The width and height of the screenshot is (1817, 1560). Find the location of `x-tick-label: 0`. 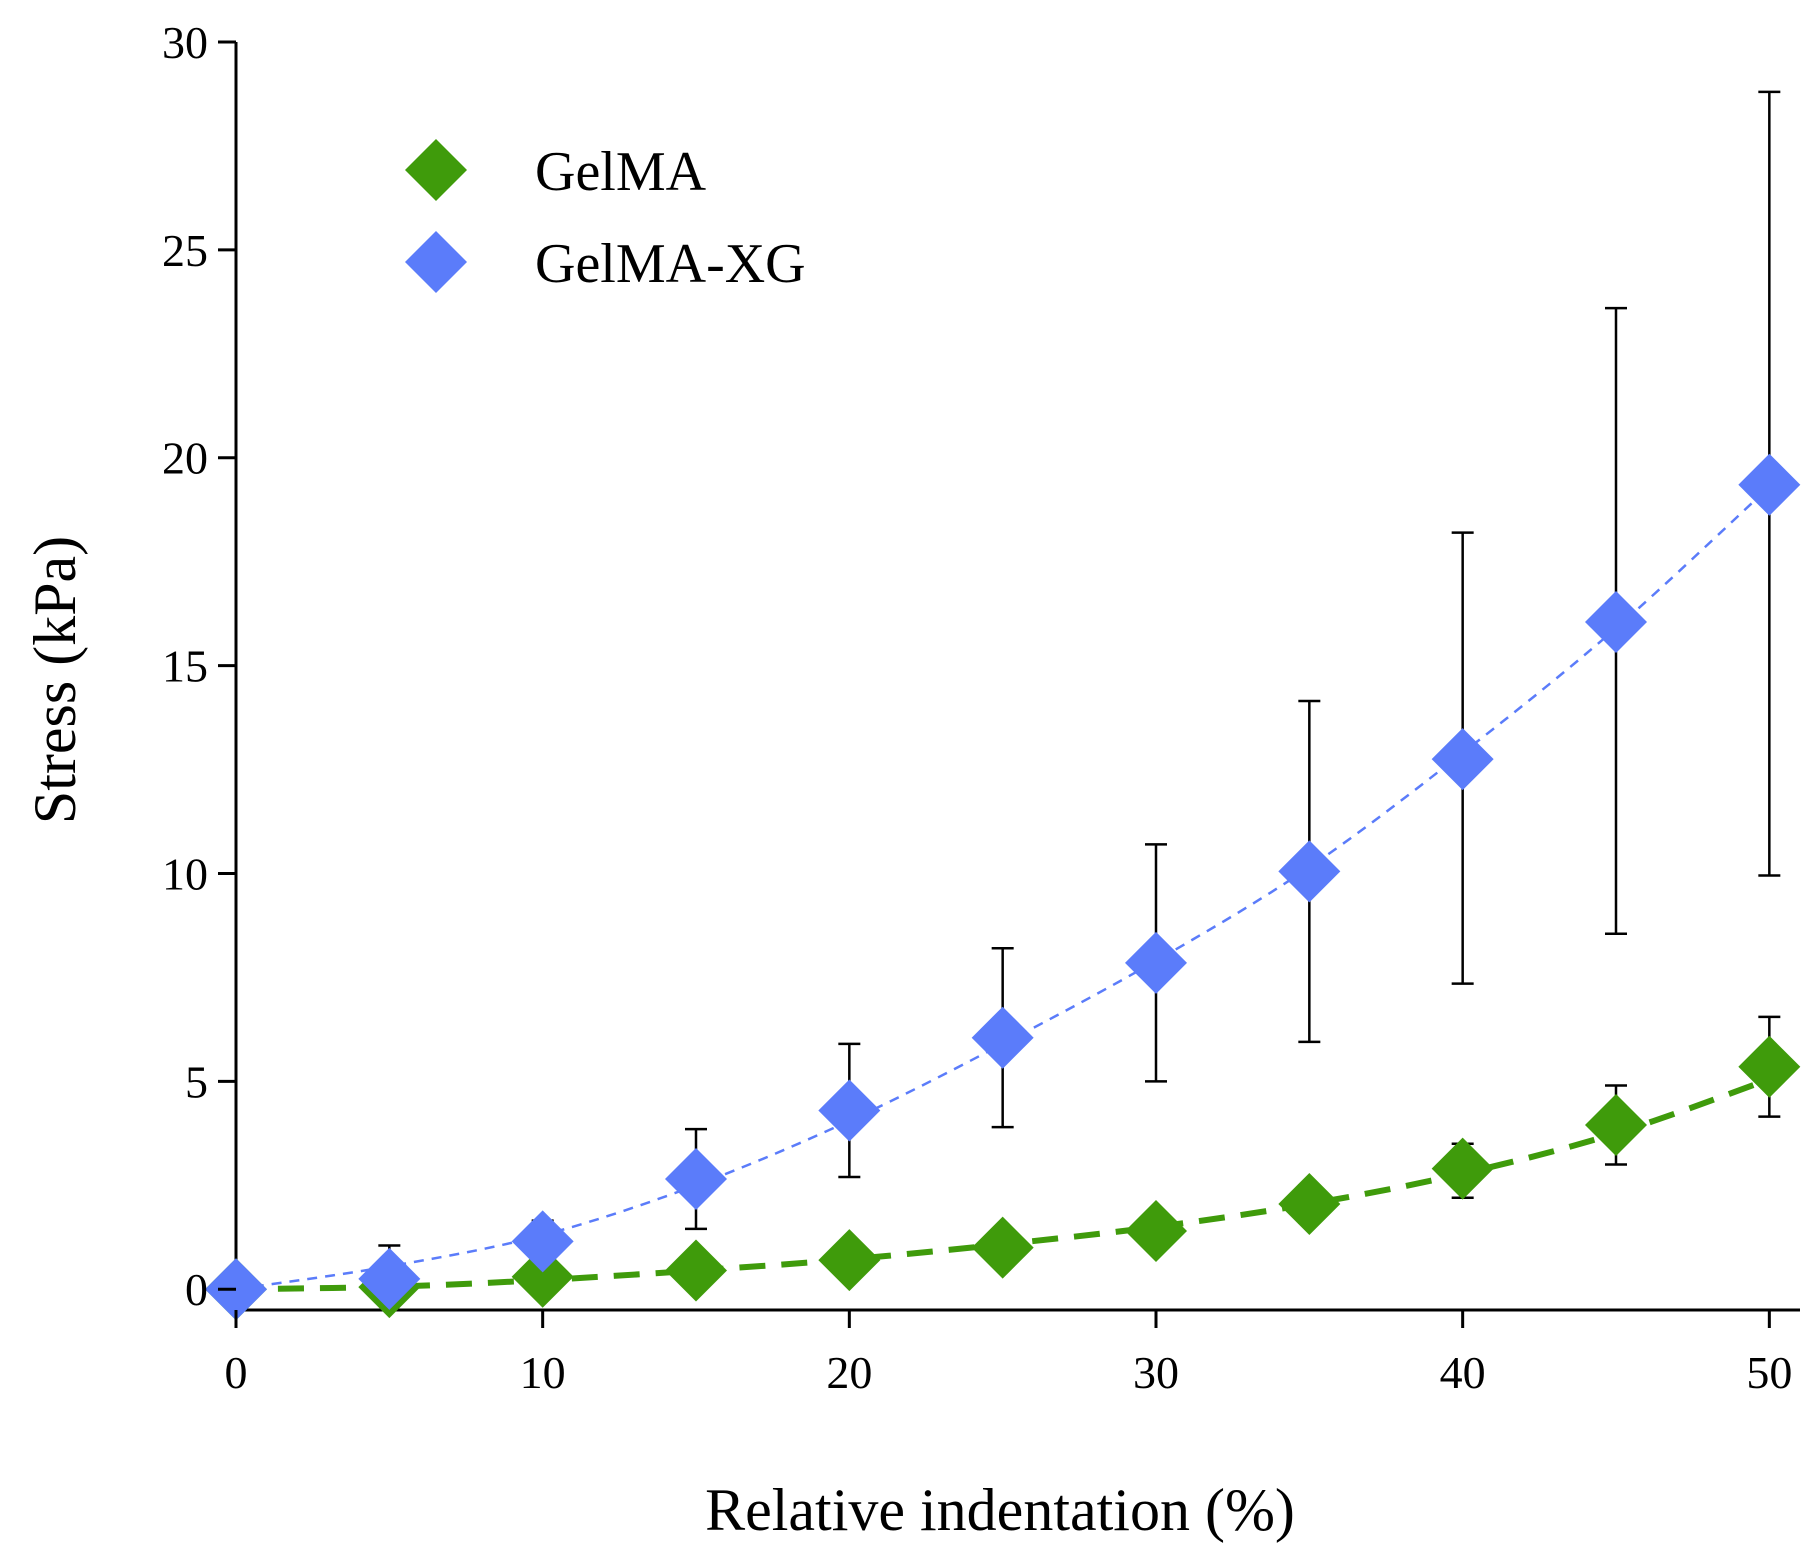

x-tick-label: 0 is located at coordinates (236, 1372).